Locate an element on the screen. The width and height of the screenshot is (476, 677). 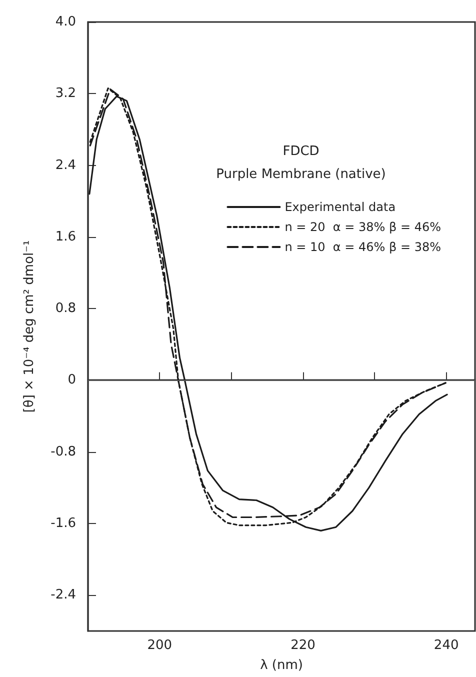
y-tick-label: -0.8 is located at coordinates (63, 452).